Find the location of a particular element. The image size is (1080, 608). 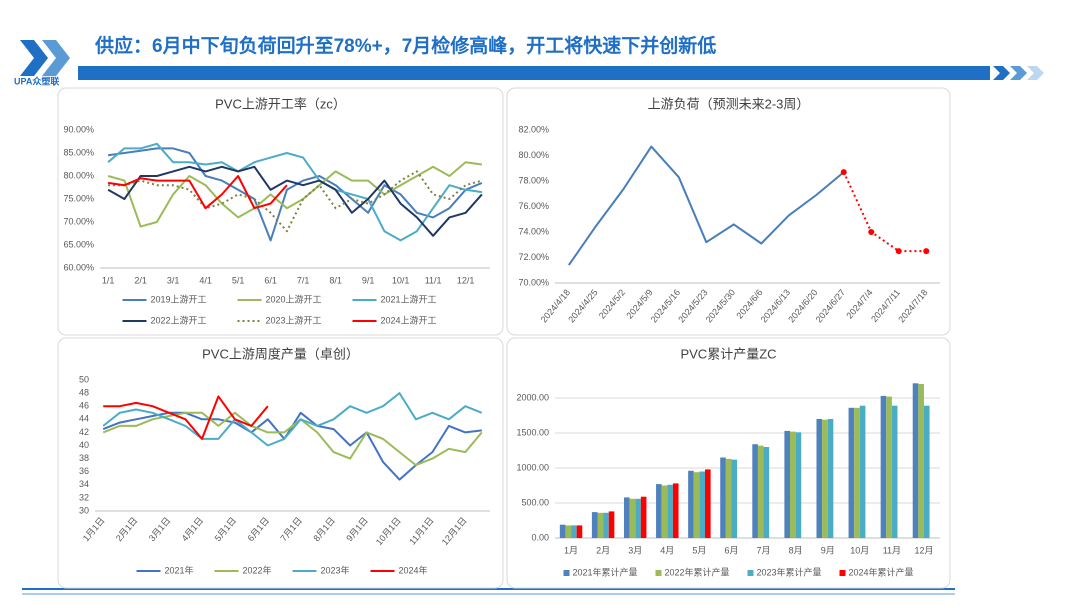

legend-label: 2024年累计产量 is located at coordinates (881, 571).